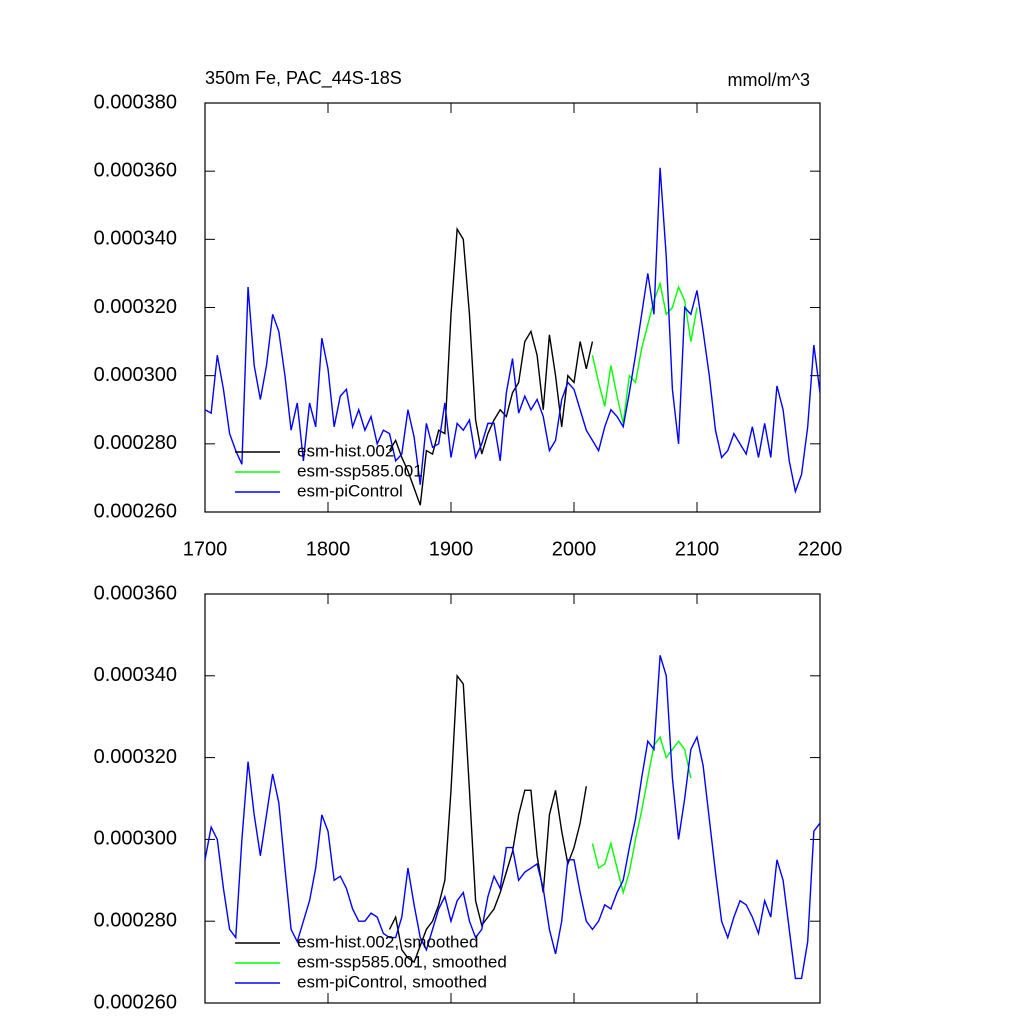  What do you see at coordinates (820, 549) in the screenshot?
I see `x-tick-label: 2200` at bounding box center [820, 549].